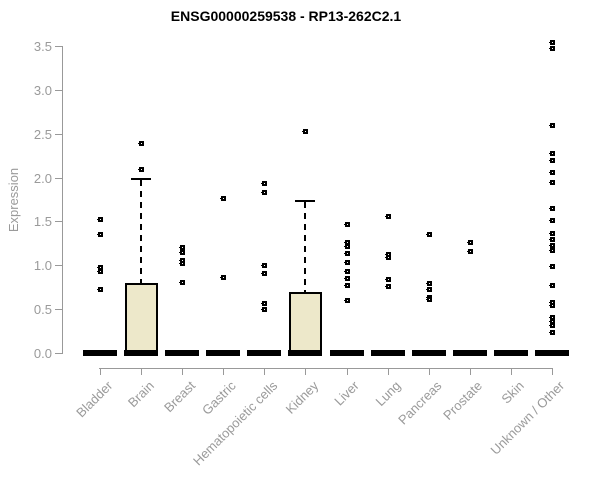 The image size is (600, 500). Describe the element at coordinates (419, 403) in the screenshot. I see `x-axis-tick-label-pancreas: Pancreas` at that location.